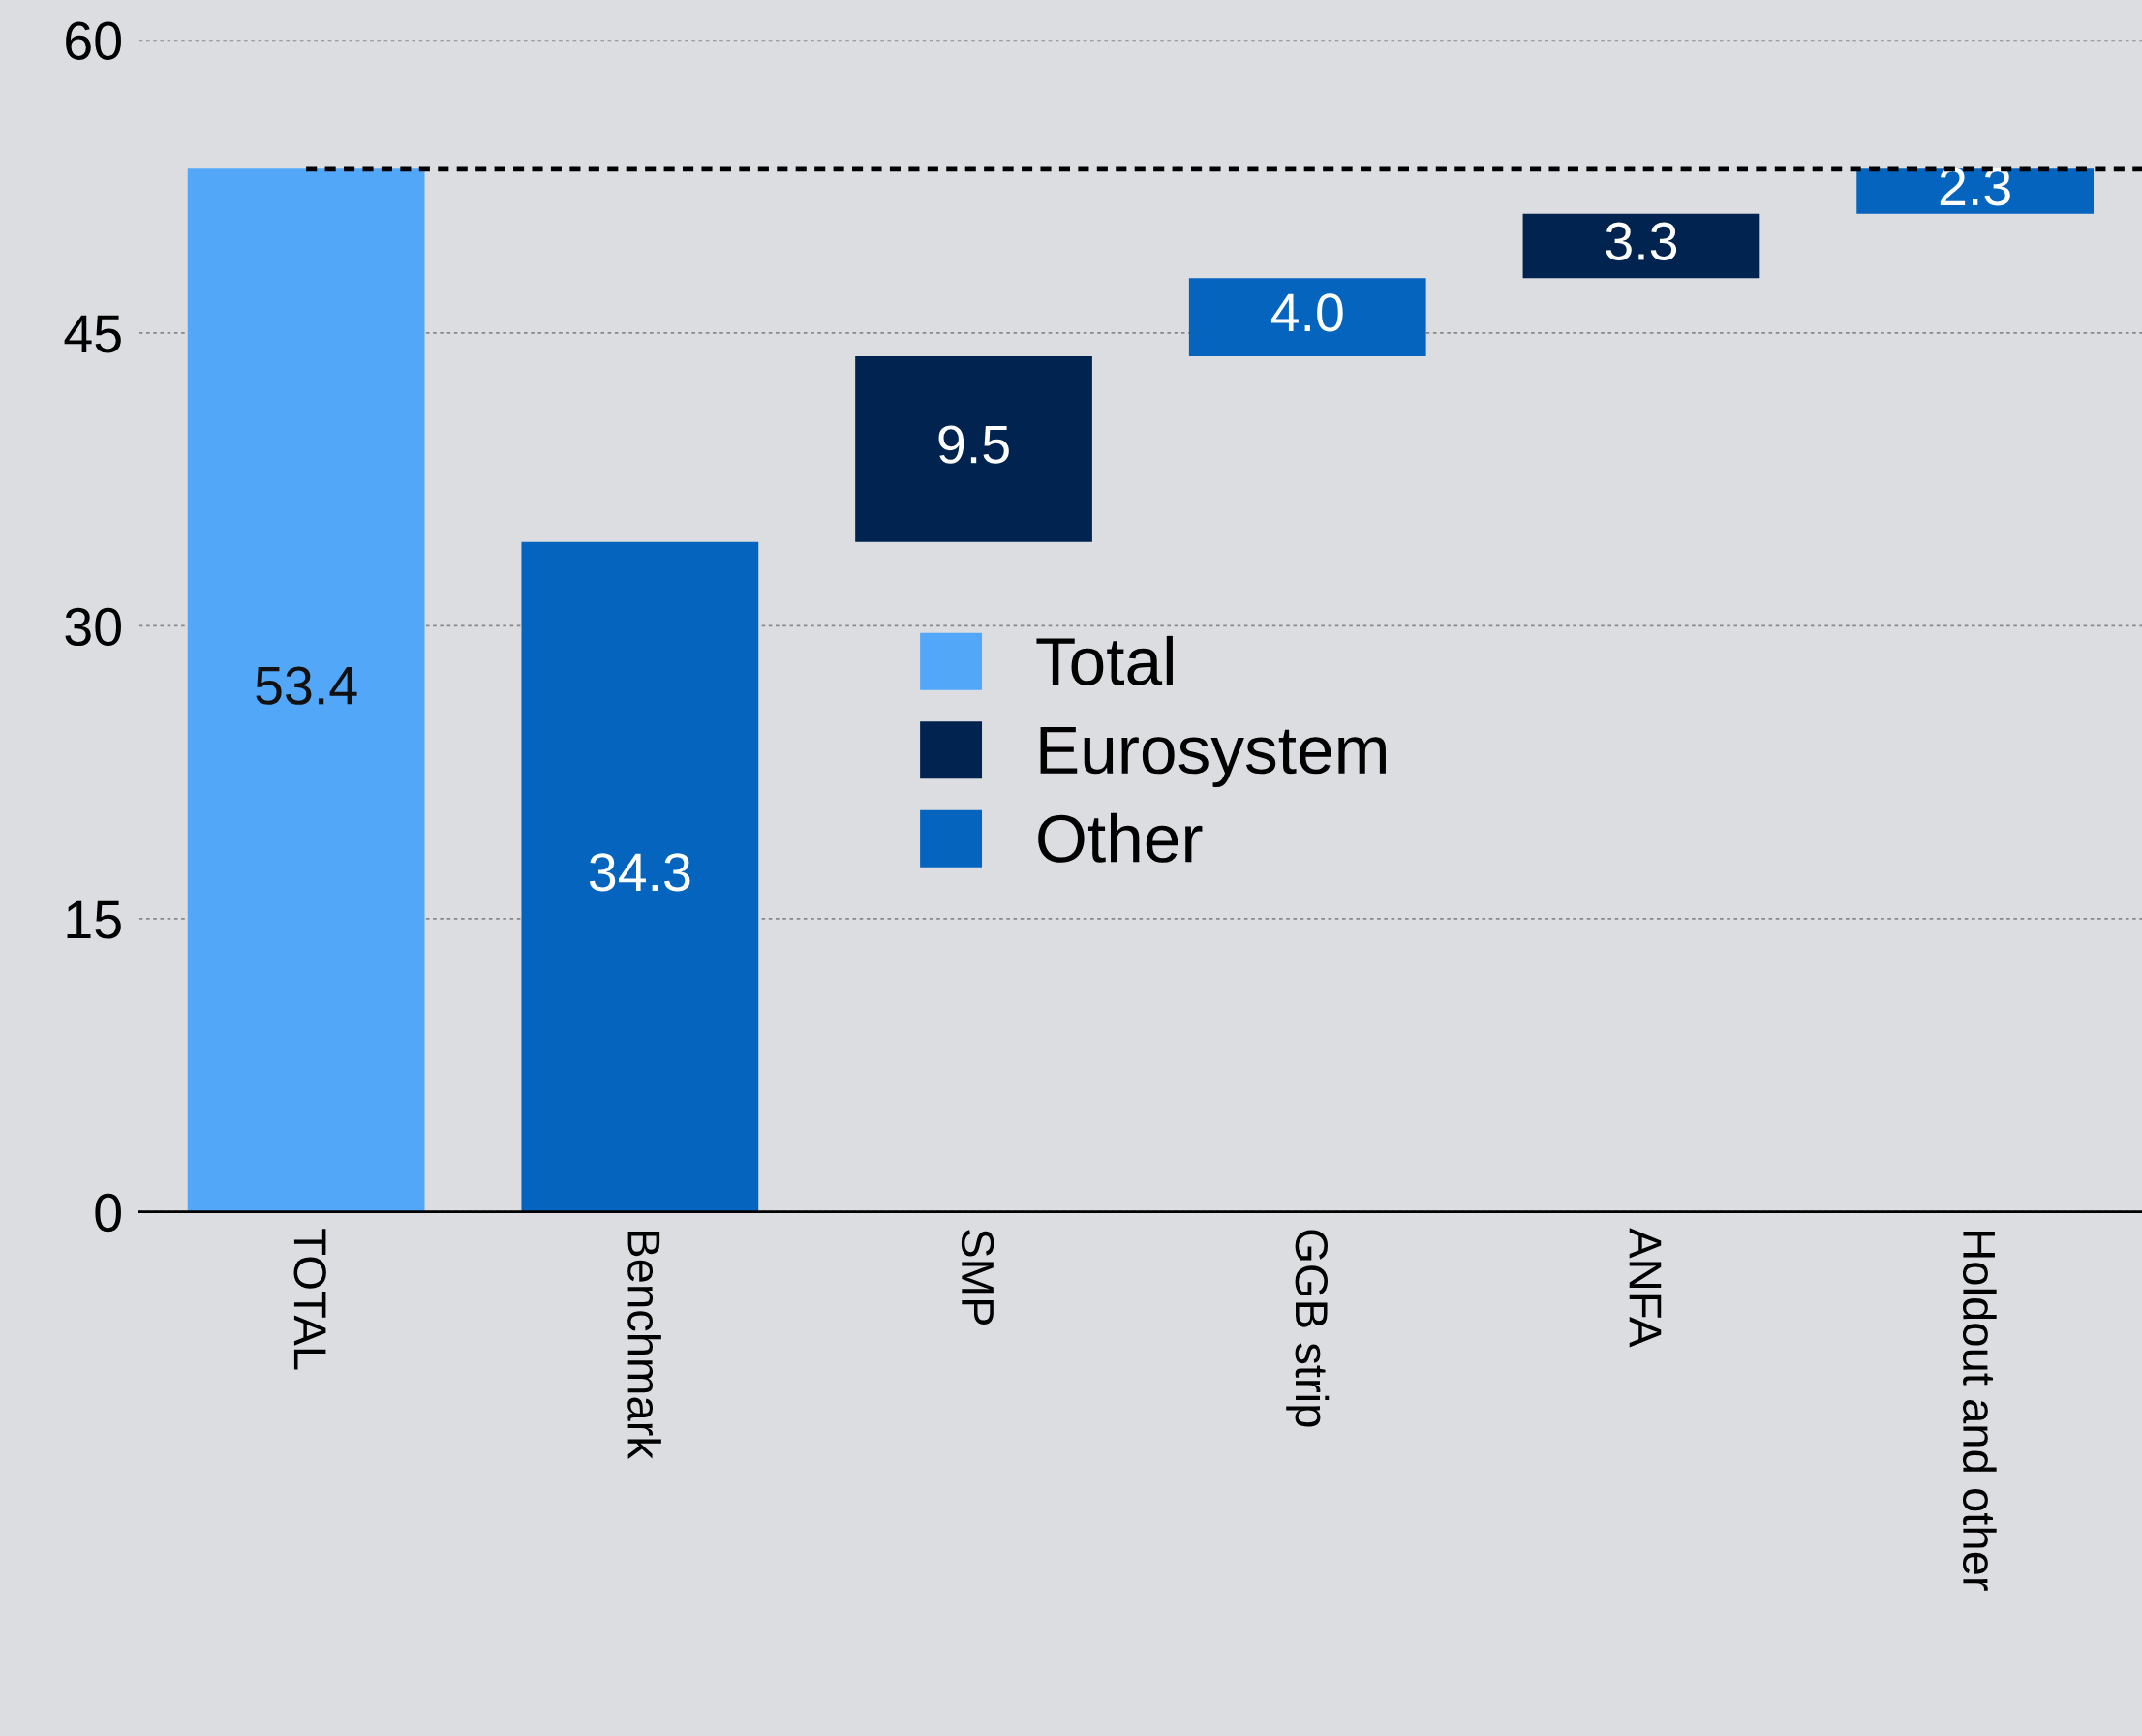  I want to click on x-tick-label: Benchmark, so click(644, 1346).